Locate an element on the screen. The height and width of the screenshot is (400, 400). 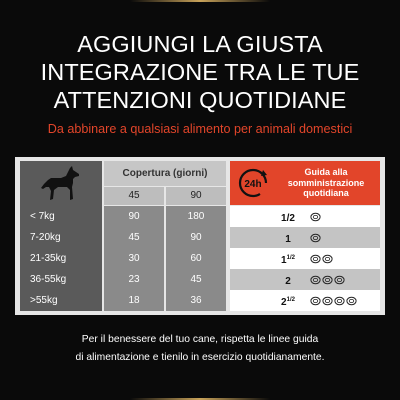
guide-row: 1 is located at coordinates (305, 237).